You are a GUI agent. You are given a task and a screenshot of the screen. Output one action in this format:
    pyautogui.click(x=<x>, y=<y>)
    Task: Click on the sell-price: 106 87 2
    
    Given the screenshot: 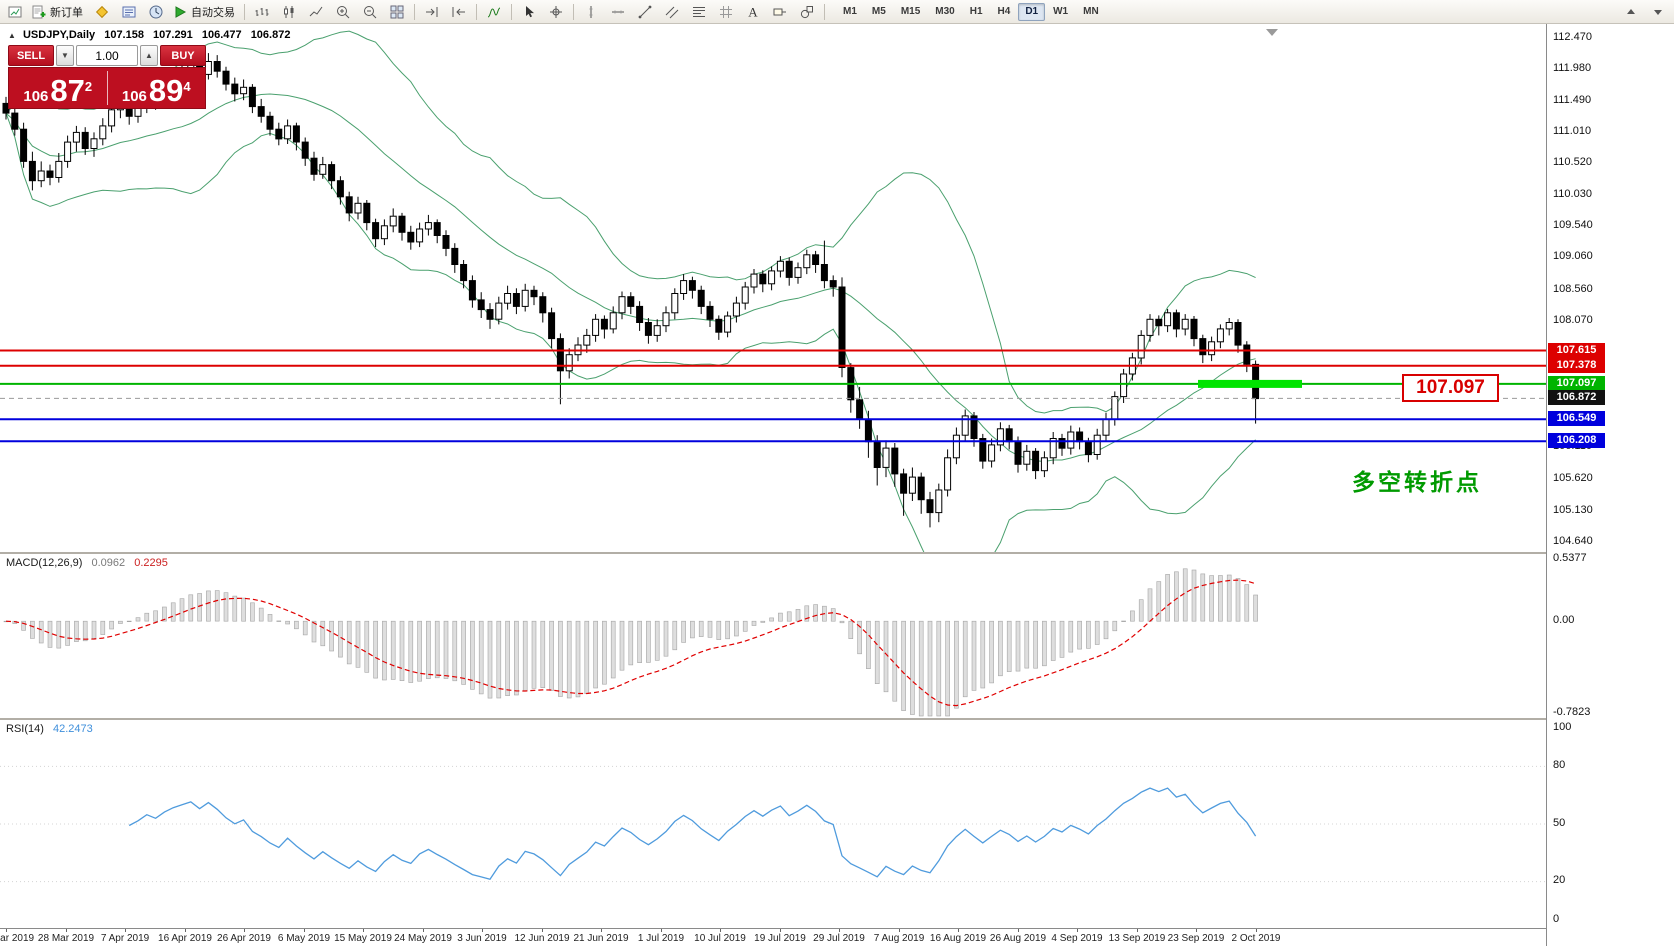 What is the action you would take?
    pyautogui.click(x=58, y=88)
    